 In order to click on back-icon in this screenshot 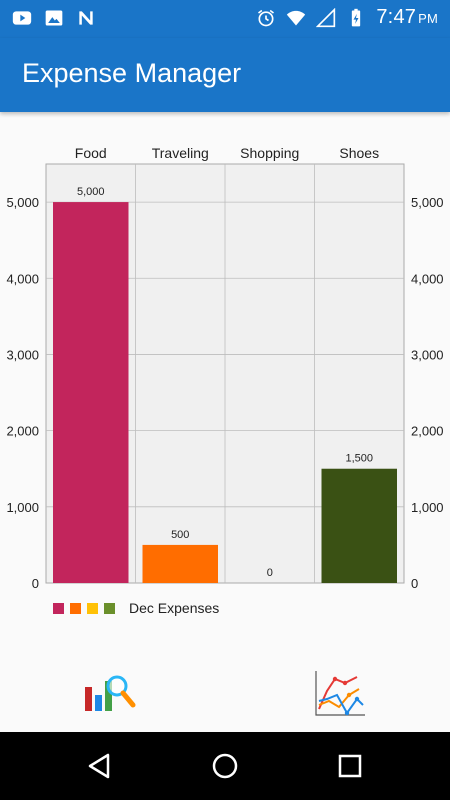, I will do `click(99, 766)`.